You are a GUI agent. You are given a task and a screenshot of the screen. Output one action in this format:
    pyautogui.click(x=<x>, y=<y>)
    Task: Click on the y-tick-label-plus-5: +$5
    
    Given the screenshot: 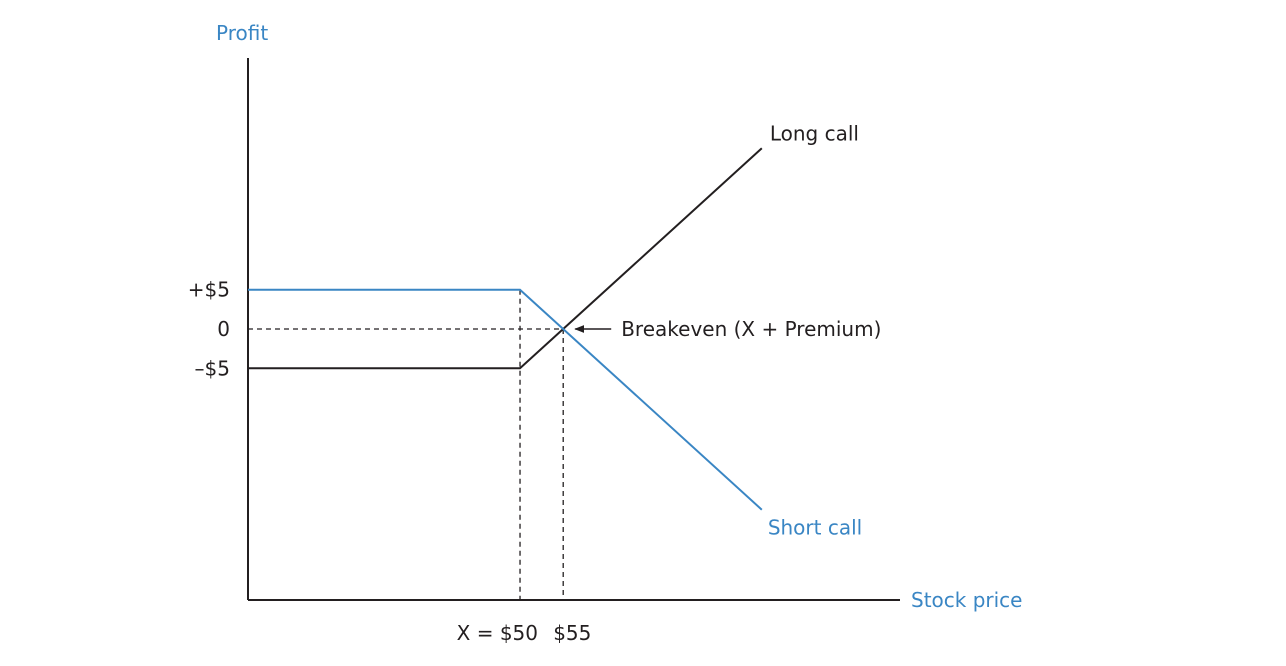 What is the action you would take?
    pyautogui.click(x=209, y=290)
    